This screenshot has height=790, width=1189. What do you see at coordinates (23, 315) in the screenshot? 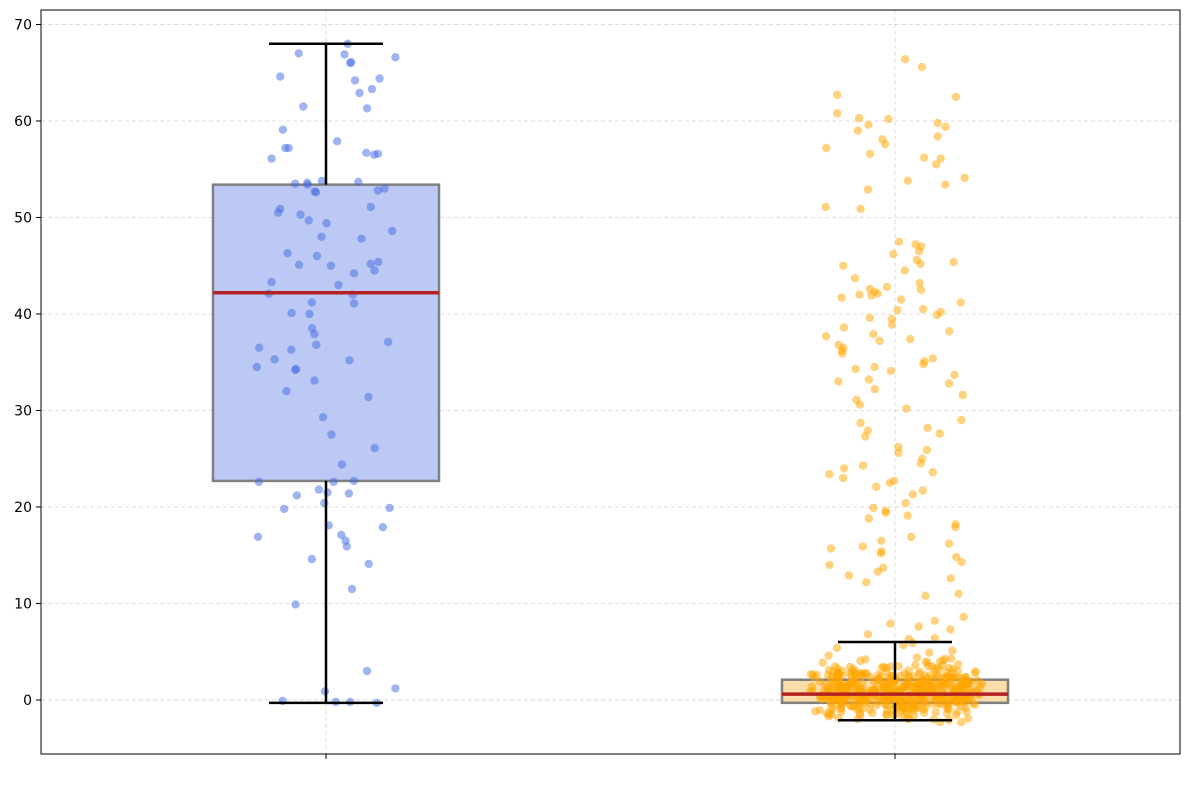
I see `y-tick-label: 40` at bounding box center [23, 315].